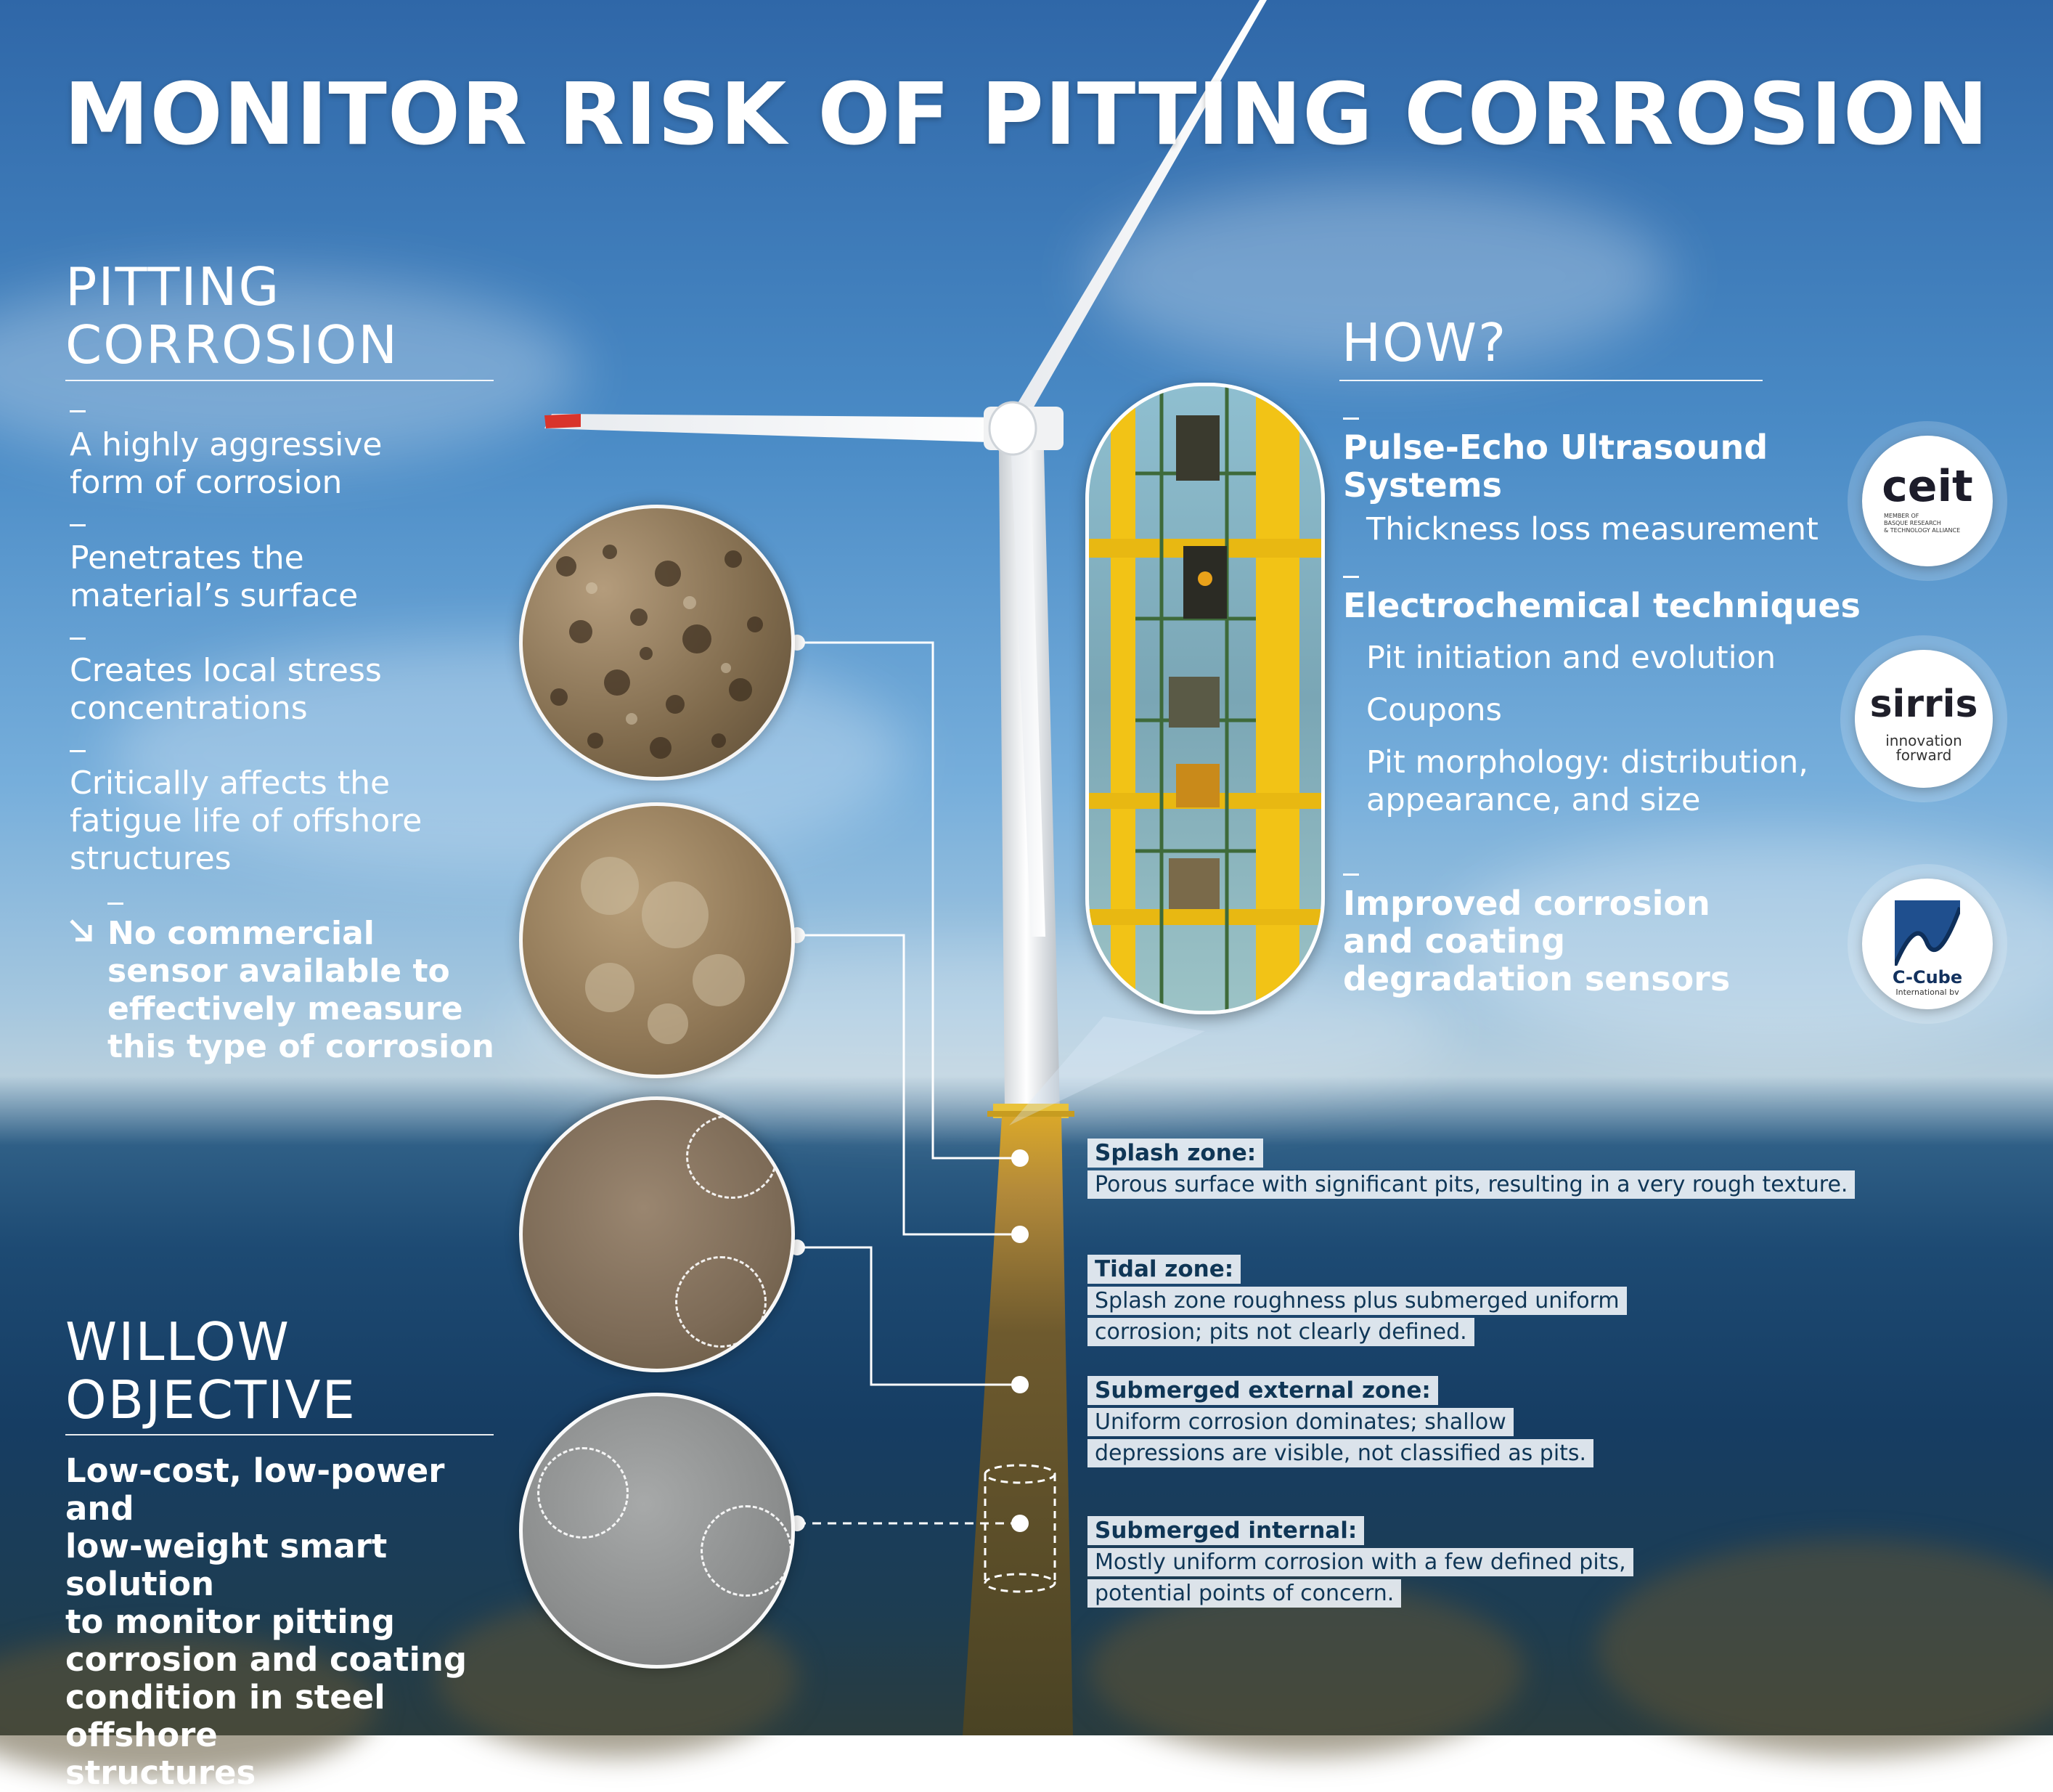 This screenshot has width=2053, height=1792. Describe the element at coordinates (1927, 944) in the screenshot. I see `ccube-logo: C-Cube International bv` at that location.